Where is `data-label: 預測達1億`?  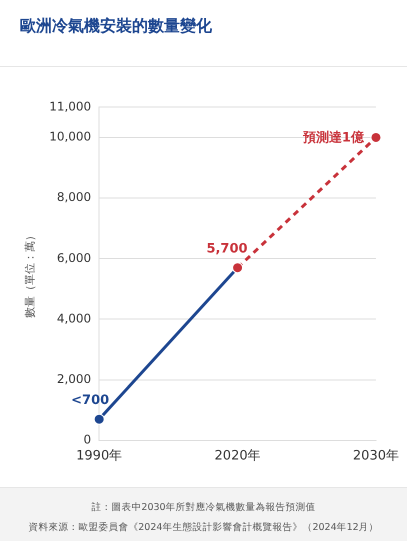
data-label: 預測達1億 is located at coordinates (333, 137).